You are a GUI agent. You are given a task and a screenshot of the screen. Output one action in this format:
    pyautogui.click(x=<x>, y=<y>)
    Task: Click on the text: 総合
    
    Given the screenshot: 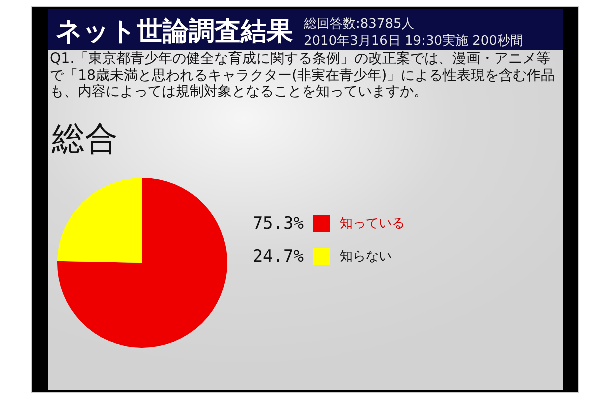 What is the action you would take?
    pyautogui.click(x=84, y=138)
    